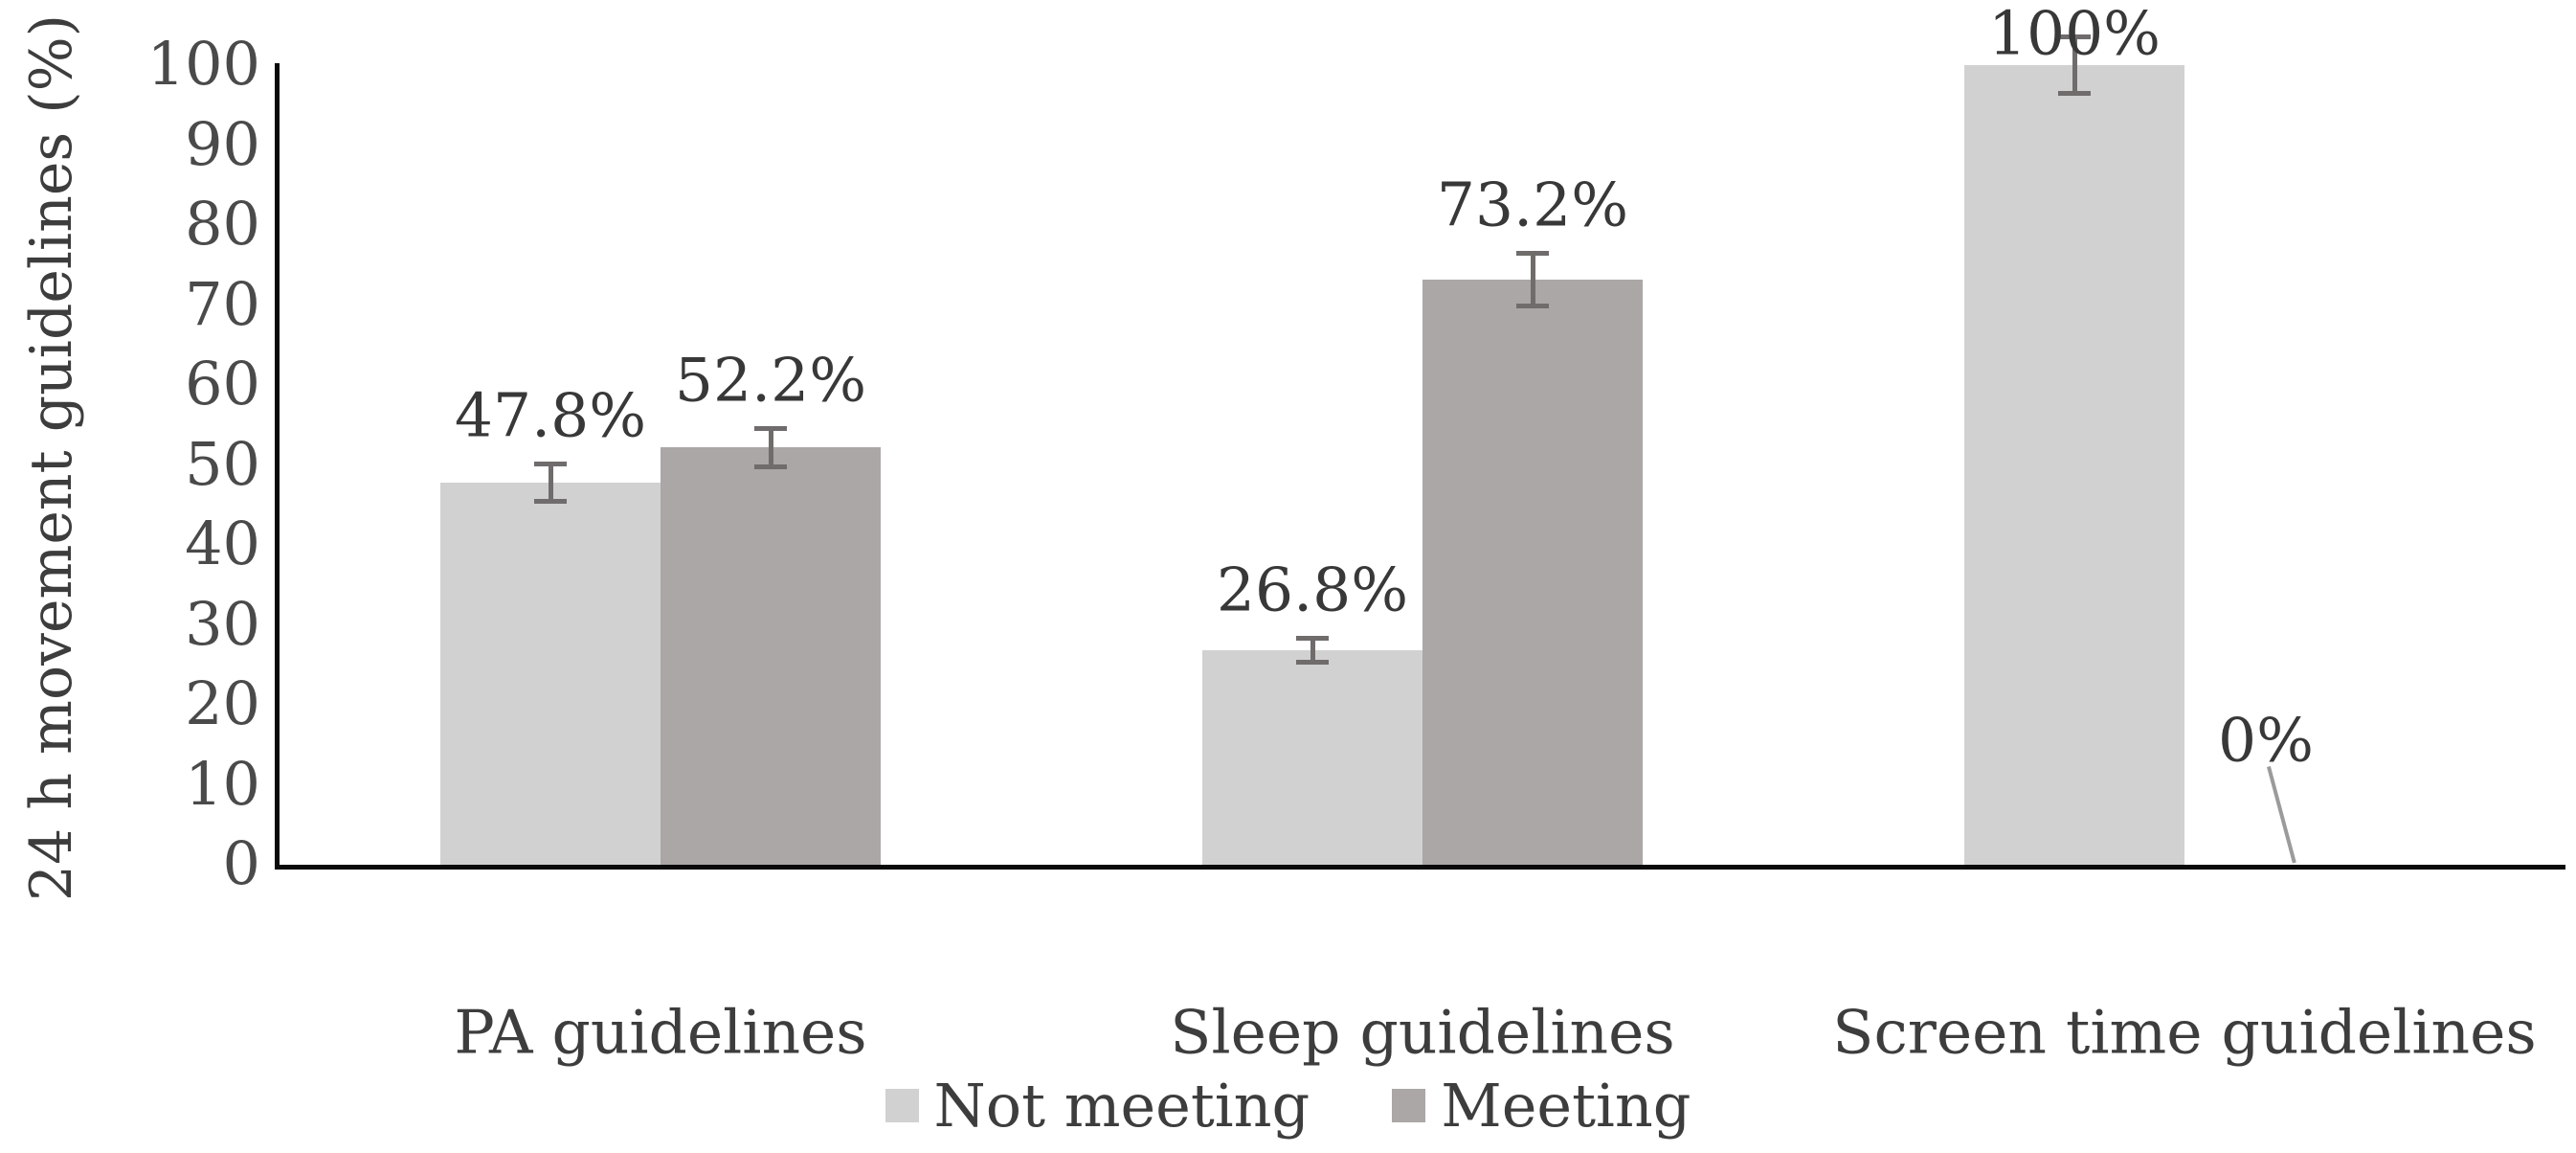  I want to click on y-tick-label: 0, so click(241, 863).